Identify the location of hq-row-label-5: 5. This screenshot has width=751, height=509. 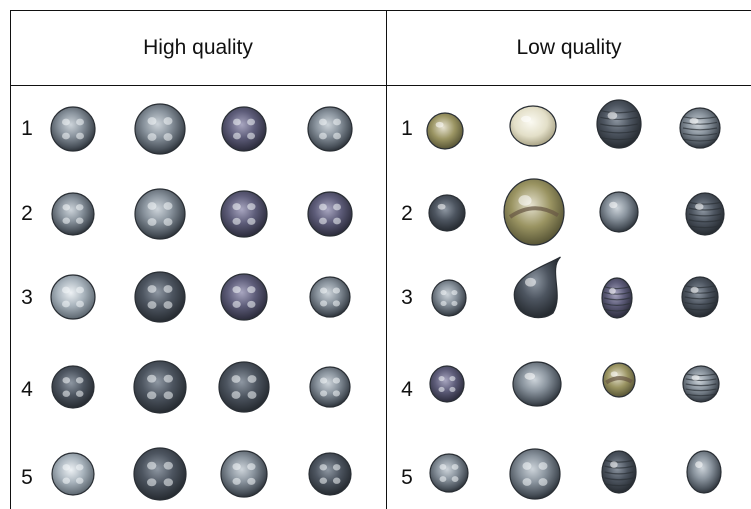
(27, 477).